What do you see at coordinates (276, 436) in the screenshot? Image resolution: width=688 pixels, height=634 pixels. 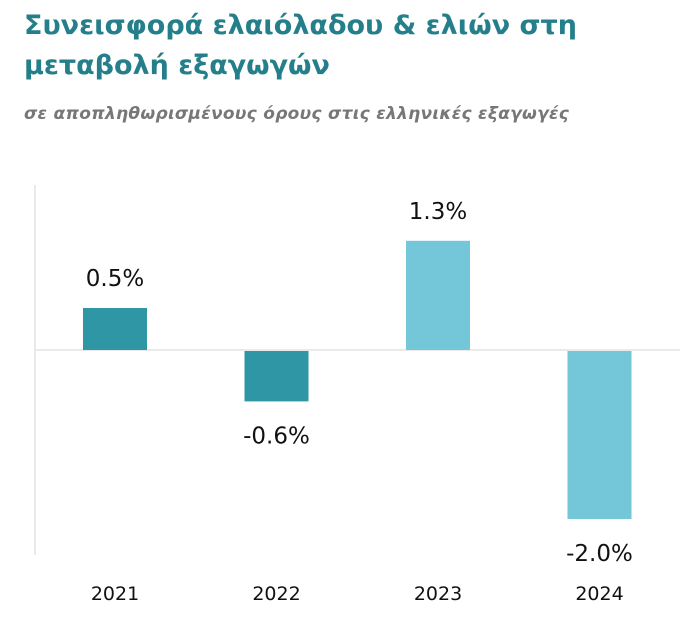 I see `data-label-2022: -0.6%` at bounding box center [276, 436].